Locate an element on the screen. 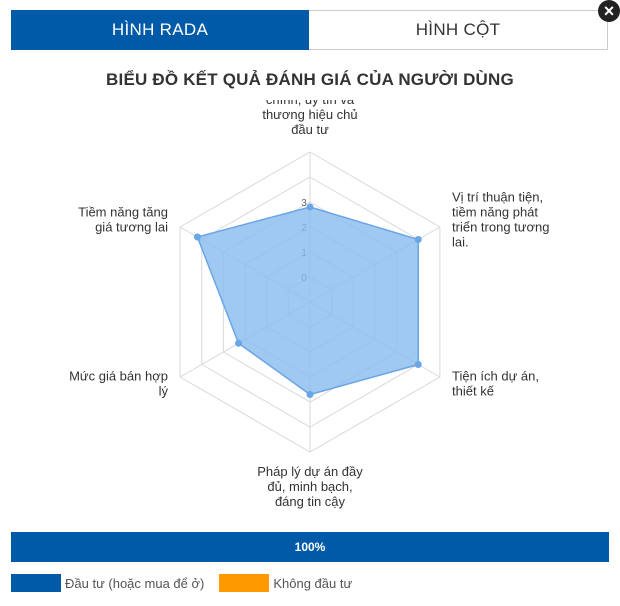  legend-item-invest: Đầu tư (hoặc mua để ở) is located at coordinates (107, 583).